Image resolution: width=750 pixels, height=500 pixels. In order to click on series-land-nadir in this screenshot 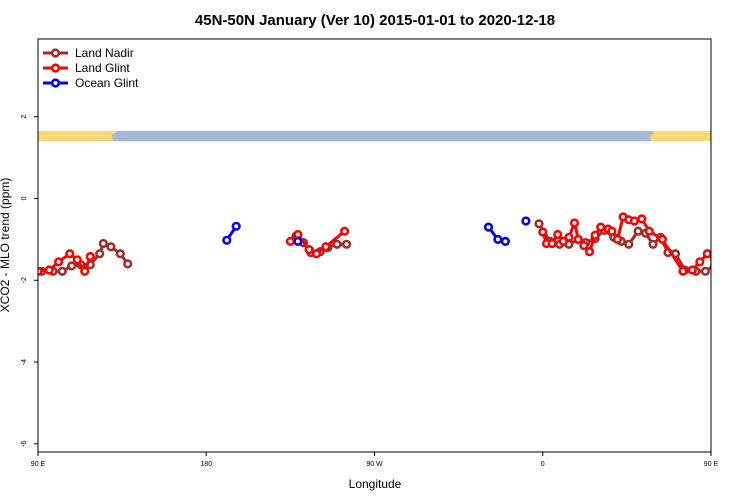, I will do `click(394, 247)`.